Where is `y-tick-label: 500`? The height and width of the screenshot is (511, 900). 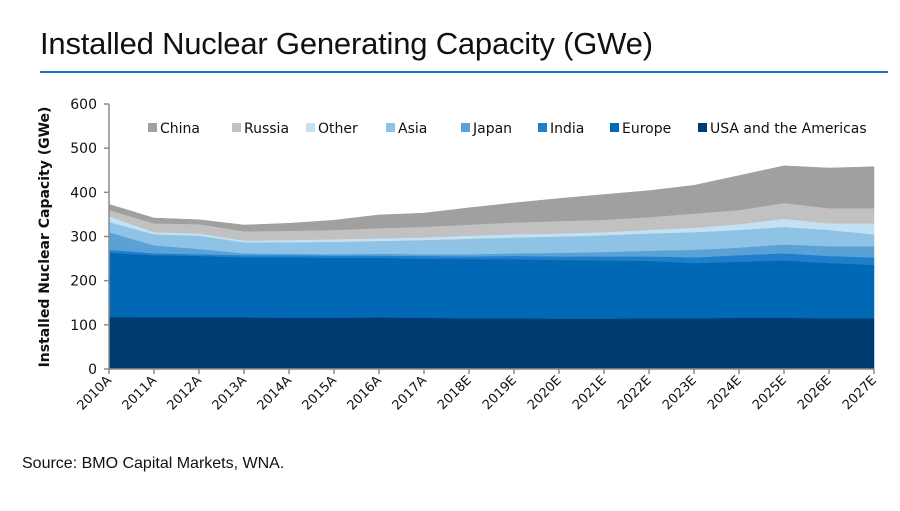
y-tick-label: 500 is located at coordinates (83, 149).